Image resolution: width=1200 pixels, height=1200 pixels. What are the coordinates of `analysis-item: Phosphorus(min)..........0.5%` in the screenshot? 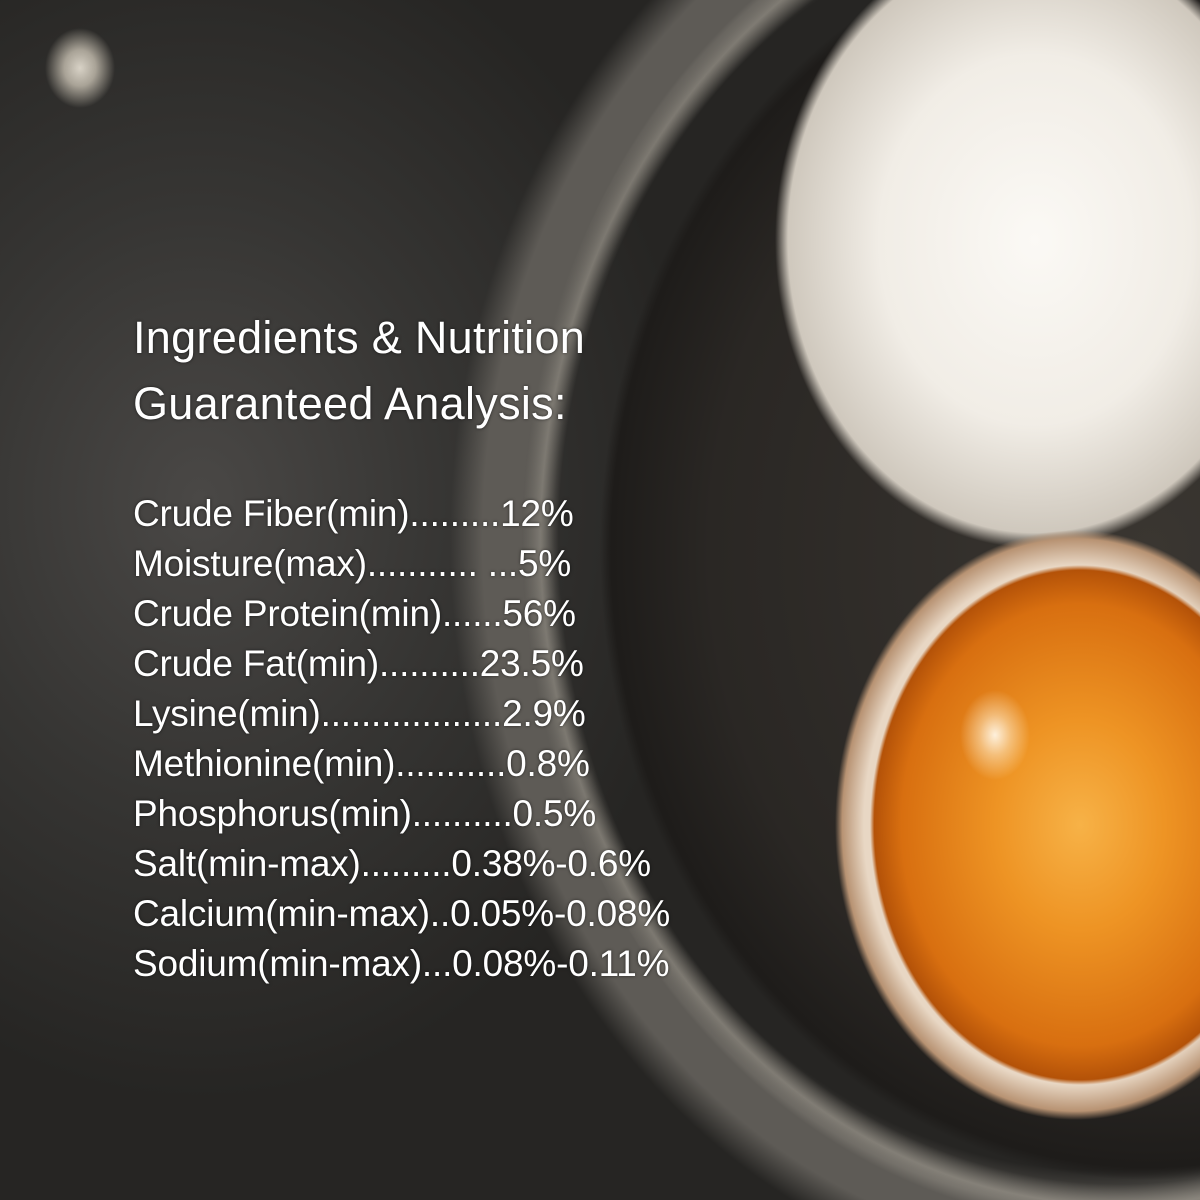 It's located at (365, 813).